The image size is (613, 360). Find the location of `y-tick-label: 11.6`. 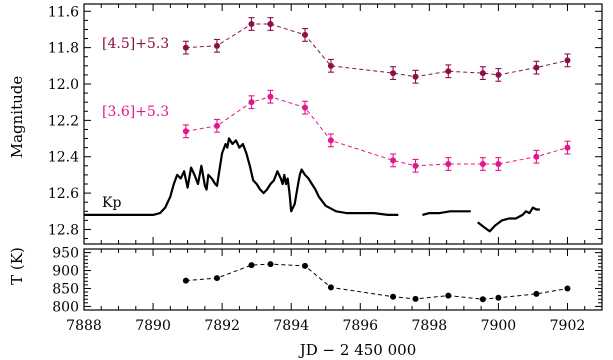

y-tick-label: 11.6 is located at coordinates (63, 12).